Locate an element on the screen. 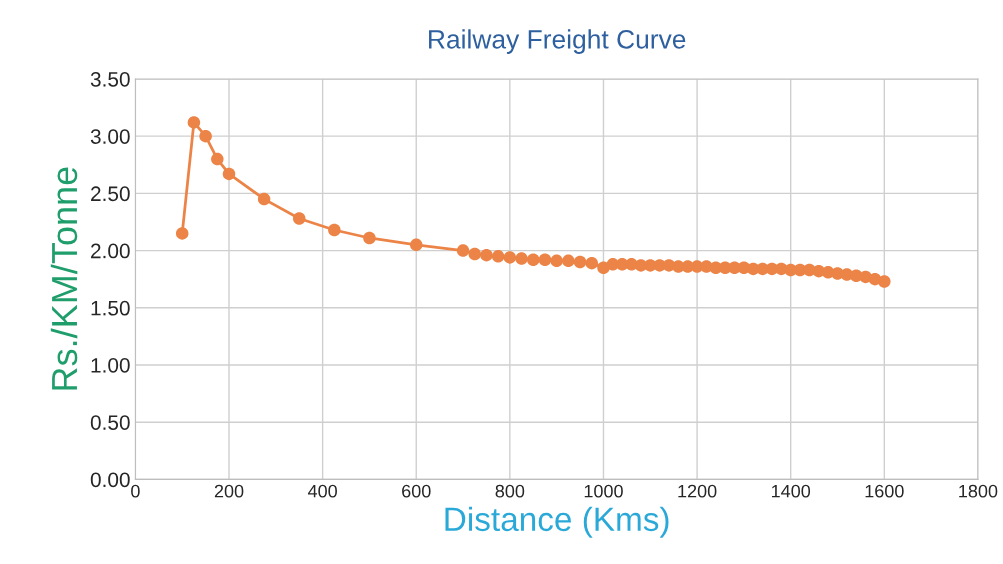  y-tick-label: 3.00 is located at coordinates (110, 136).